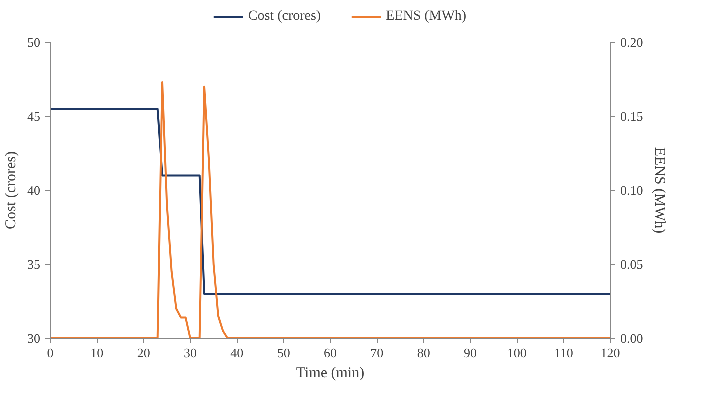 The height and width of the screenshot is (416, 710). What do you see at coordinates (632, 190) in the screenshot?
I see `y2-tick-label: 0.10` at bounding box center [632, 190].